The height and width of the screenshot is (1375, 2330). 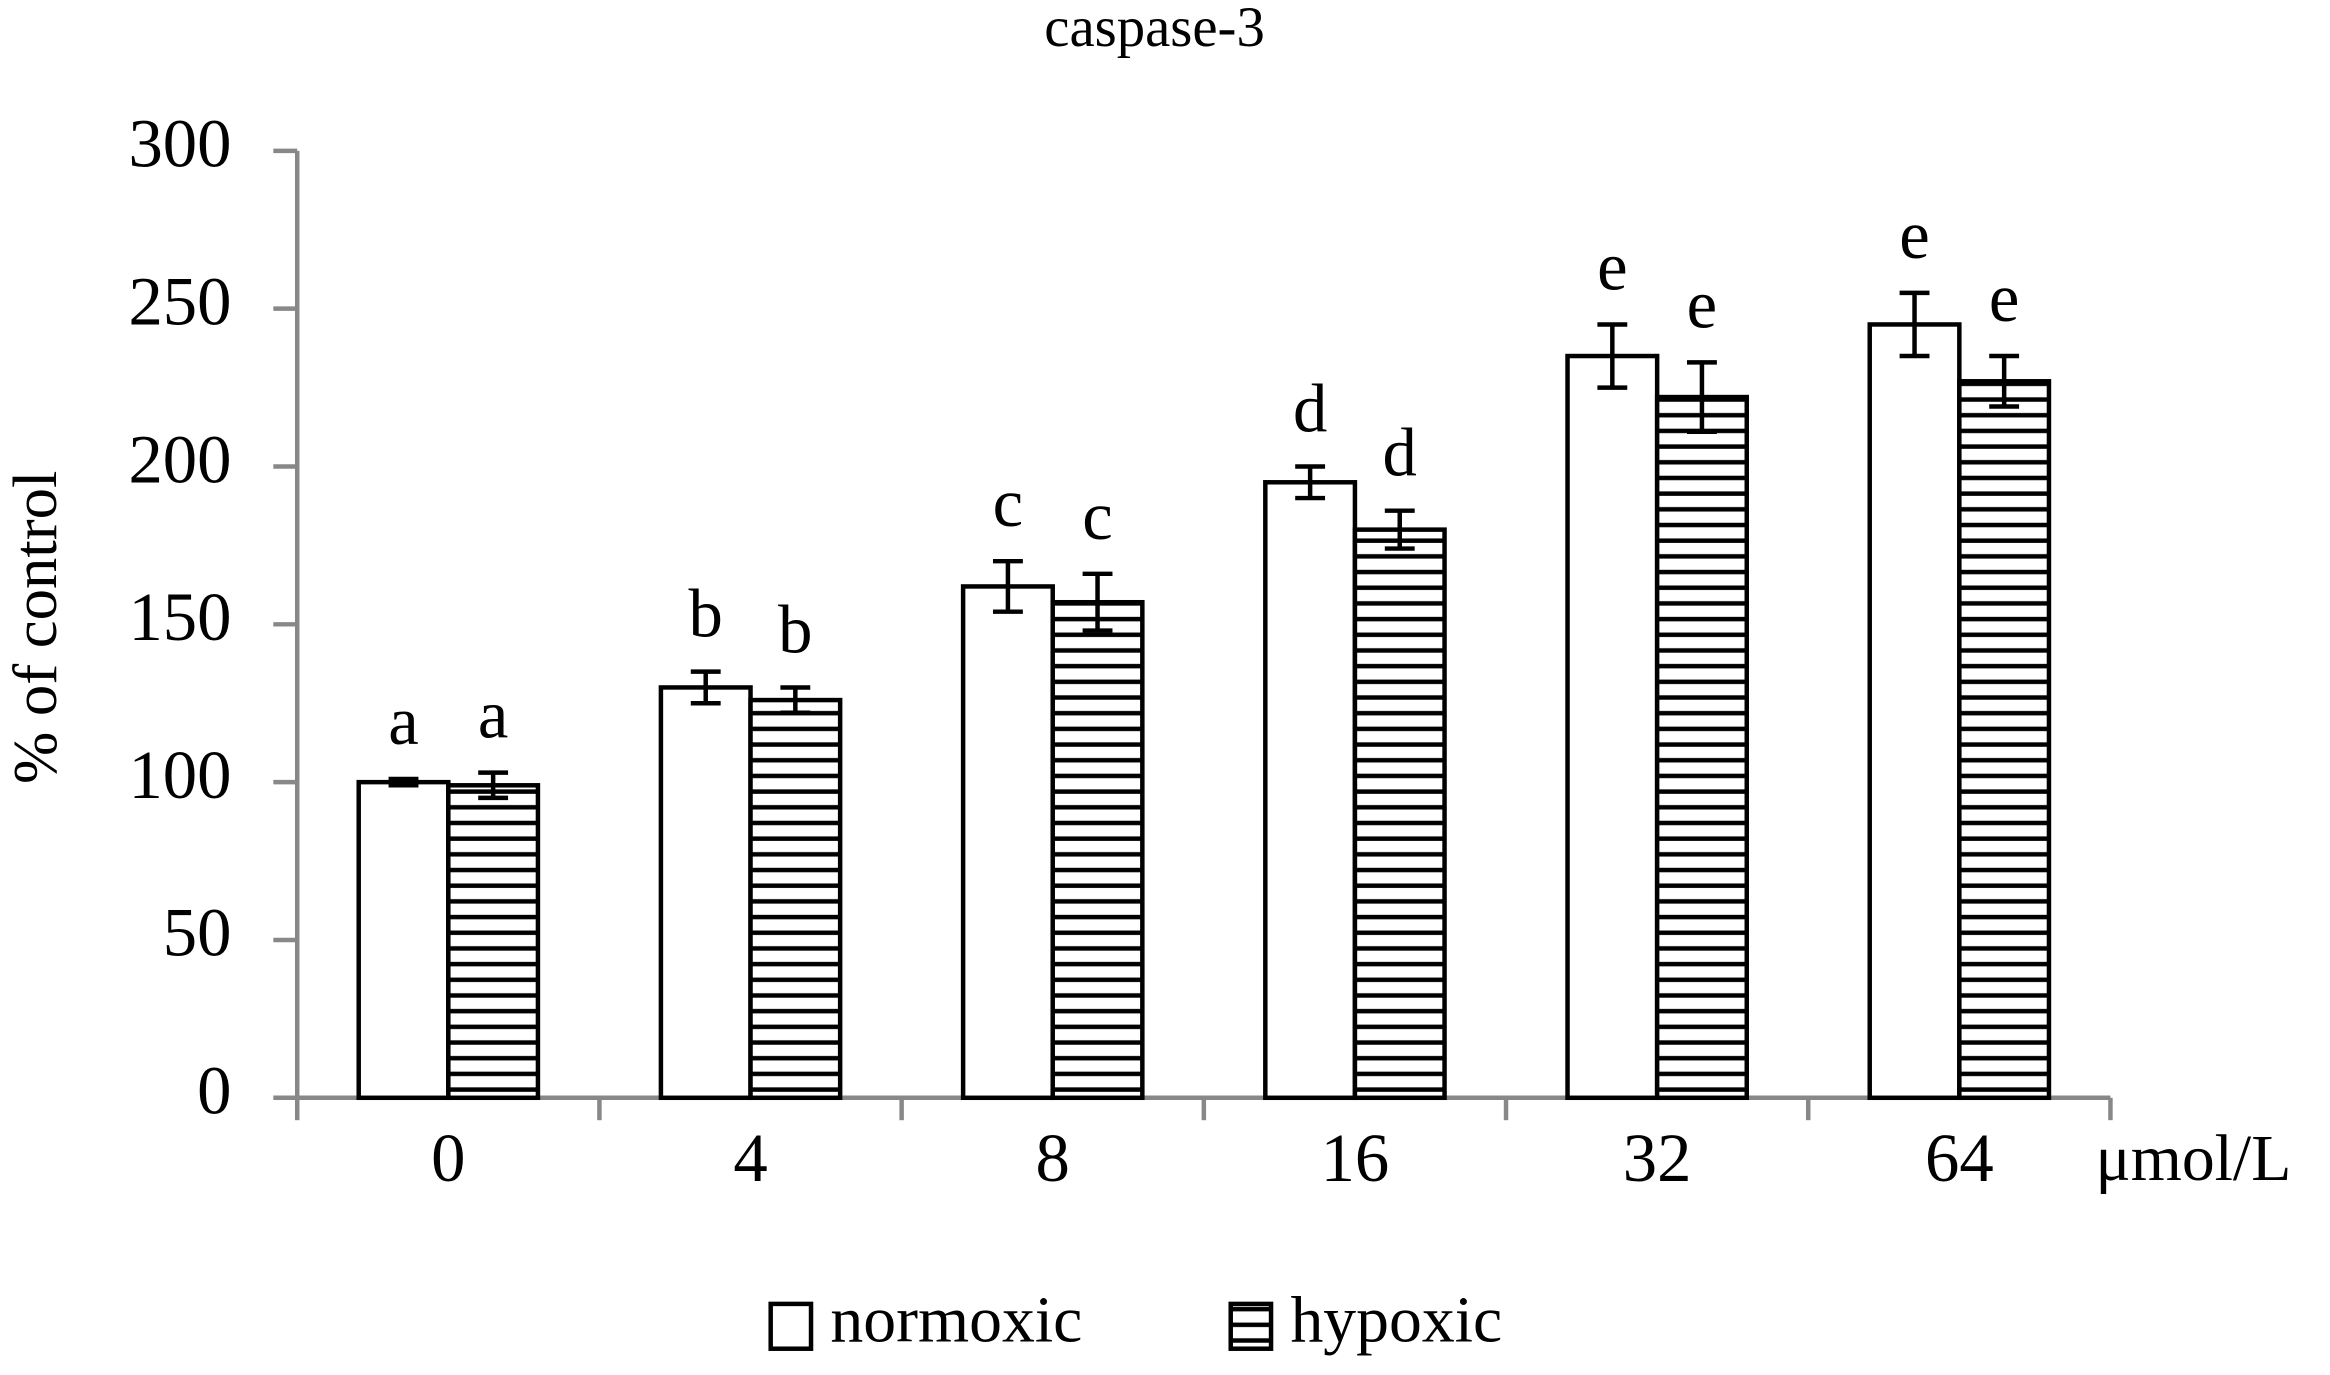 I want to click on x-tick-label: 0, so click(x=448, y=1158).